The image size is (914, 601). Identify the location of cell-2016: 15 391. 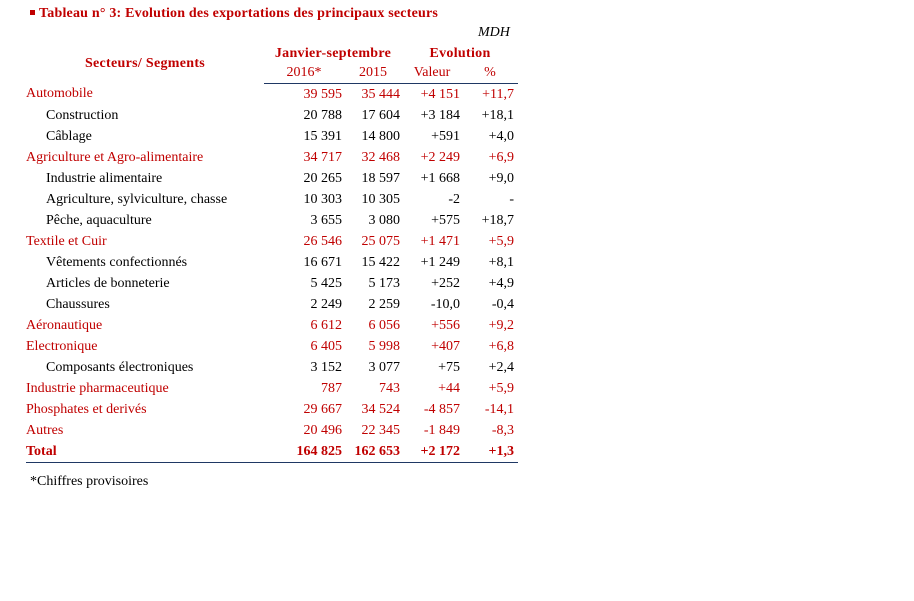
(323, 136).